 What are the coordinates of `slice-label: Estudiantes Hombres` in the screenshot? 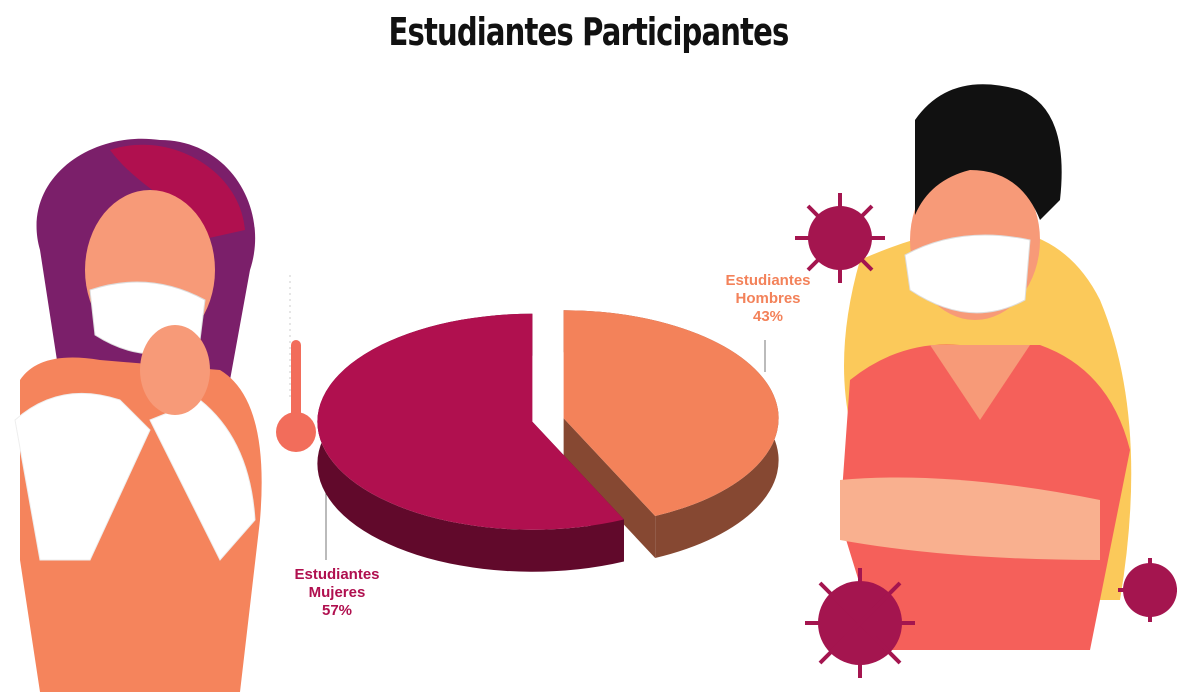 It's located at (768, 289).